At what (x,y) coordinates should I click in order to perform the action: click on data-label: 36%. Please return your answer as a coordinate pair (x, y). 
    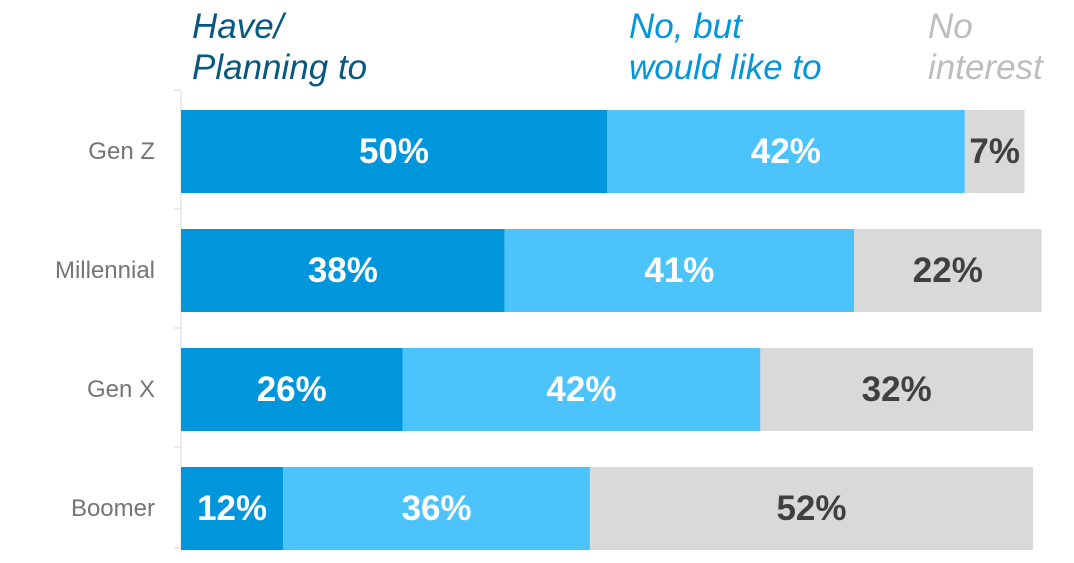
    Looking at the image, I should click on (437, 508).